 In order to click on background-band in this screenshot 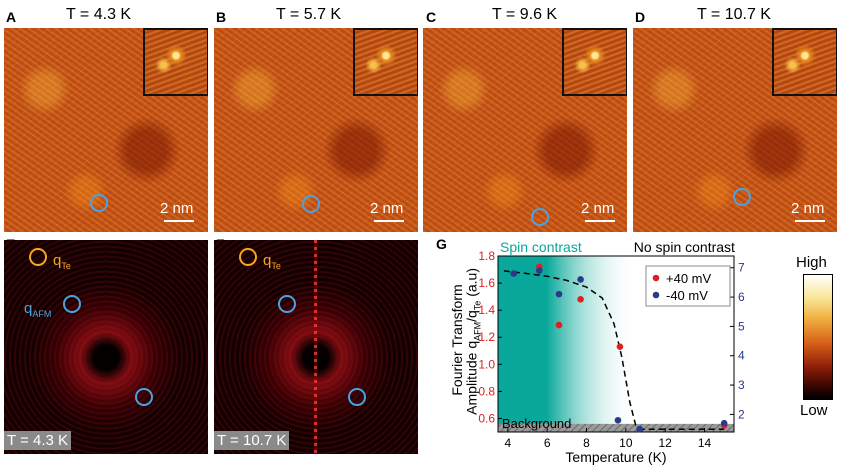, I will do `click(616, 428)`.